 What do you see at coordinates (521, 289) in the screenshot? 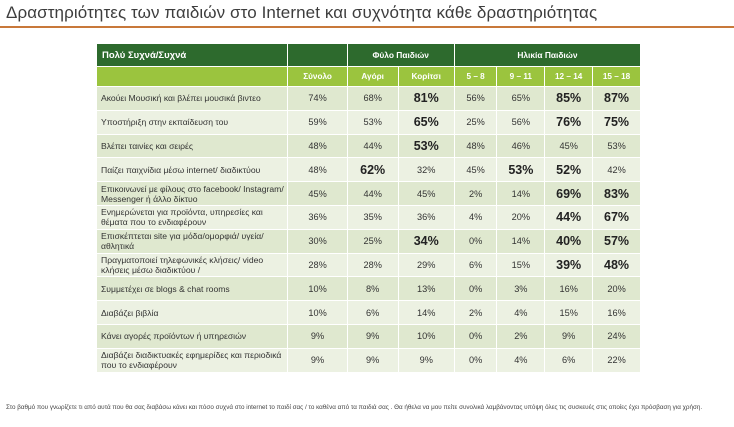
I see `cell-value: 3%` at bounding box center [521, 289].